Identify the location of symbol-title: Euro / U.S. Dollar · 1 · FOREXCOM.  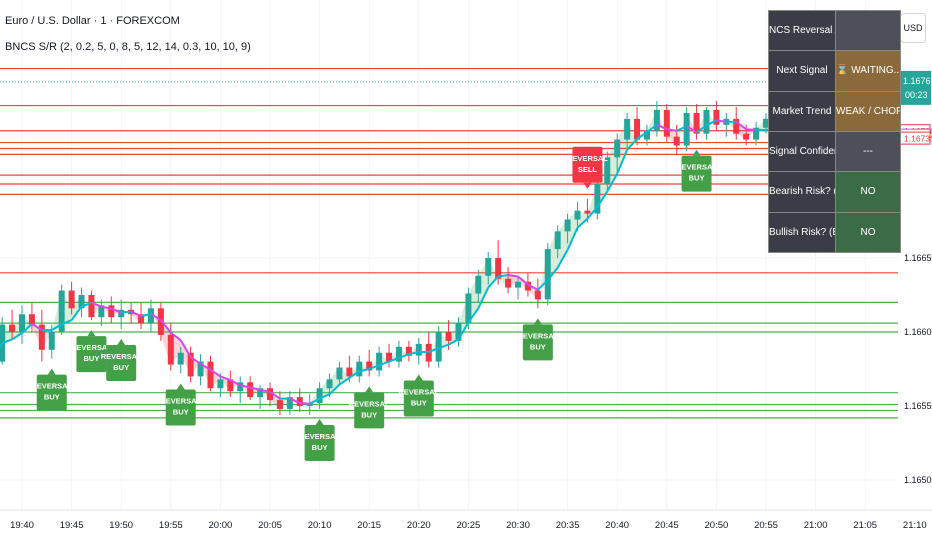
(92, 21).